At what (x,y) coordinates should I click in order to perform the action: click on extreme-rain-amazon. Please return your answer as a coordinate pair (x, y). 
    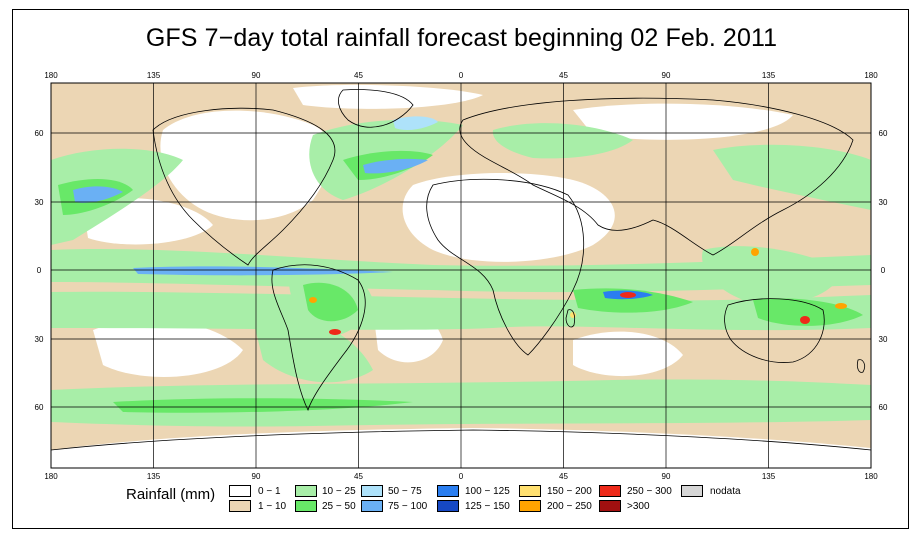
    Looking at the image, I should click on (313, 300).